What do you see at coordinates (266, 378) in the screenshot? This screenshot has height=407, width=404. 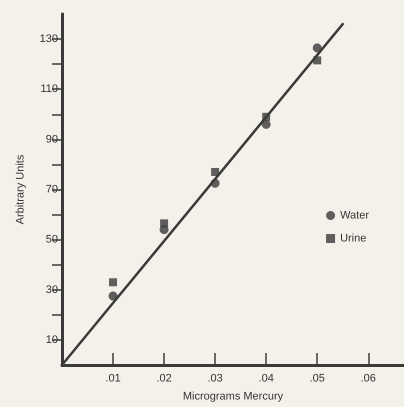 I see `x-tick-label: .04` at bounding box center [266, 378].